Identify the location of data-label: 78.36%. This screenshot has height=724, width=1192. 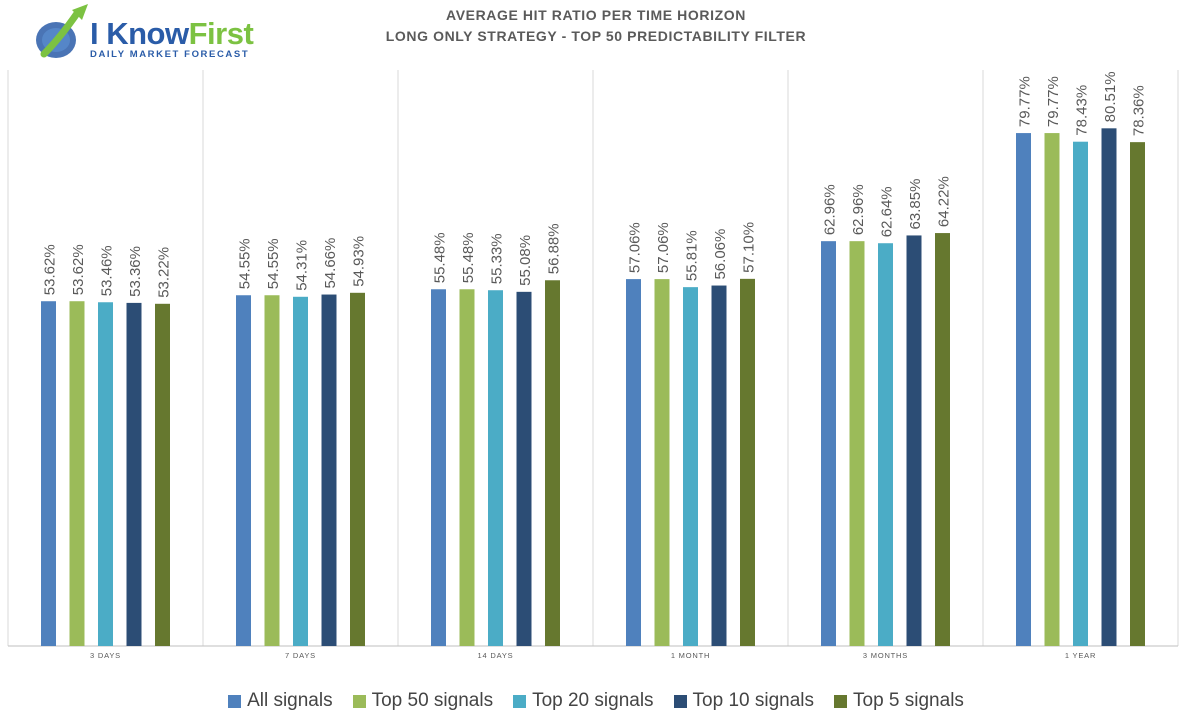
(1139, 110).